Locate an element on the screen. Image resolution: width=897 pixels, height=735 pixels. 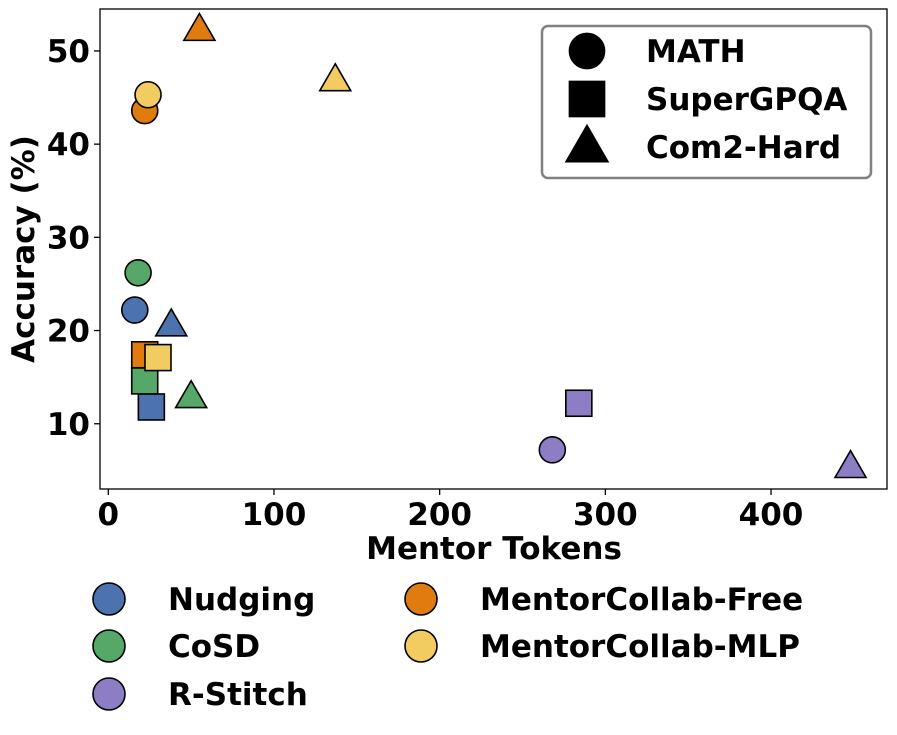
legend-r-stitch-marker is located at coordinates (109, 694).